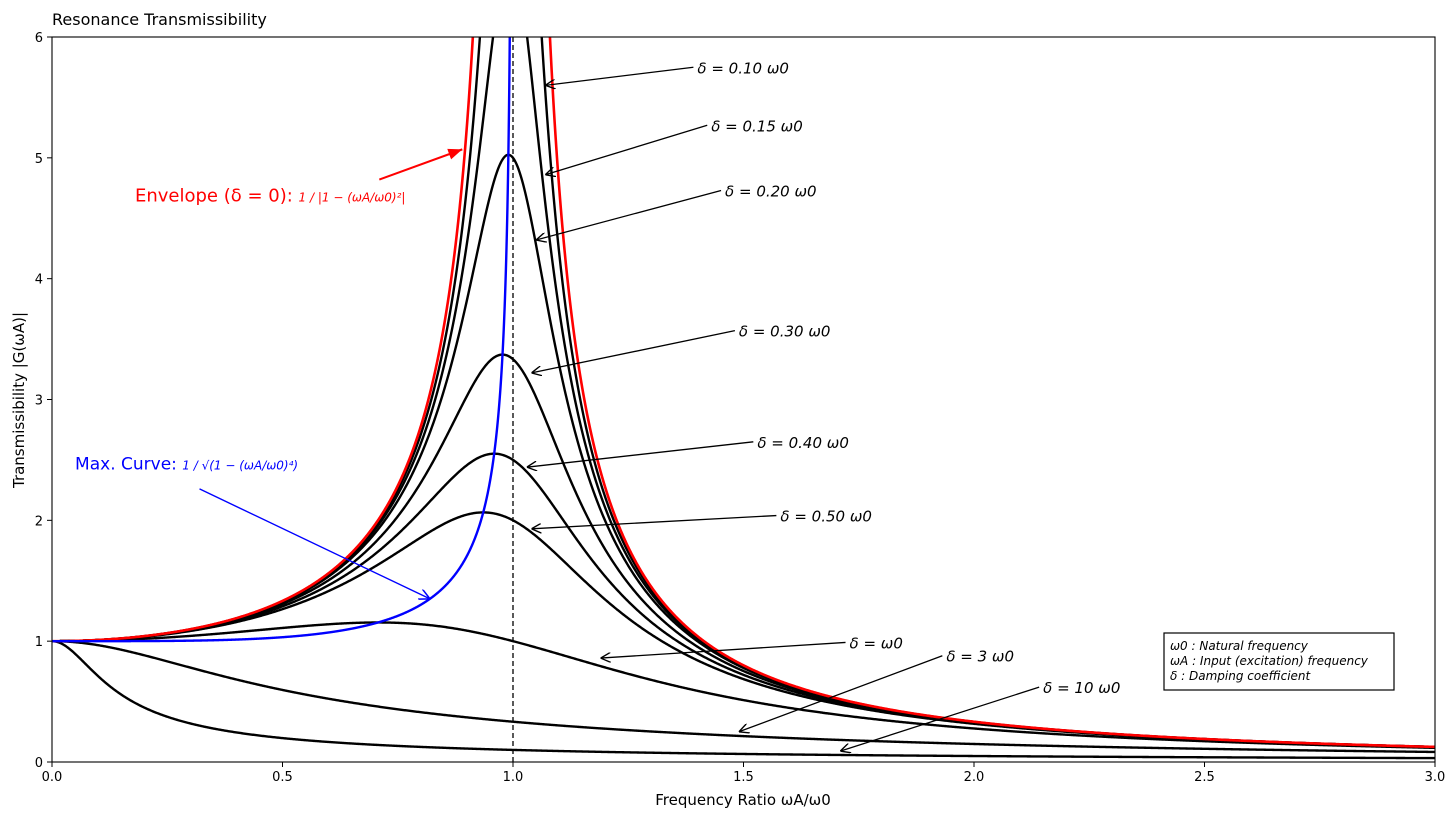  What do you see at coordinates (39, 521) in the screenshot?
I see `y-tick-label-2: 2` at bounding box center [39, 521].